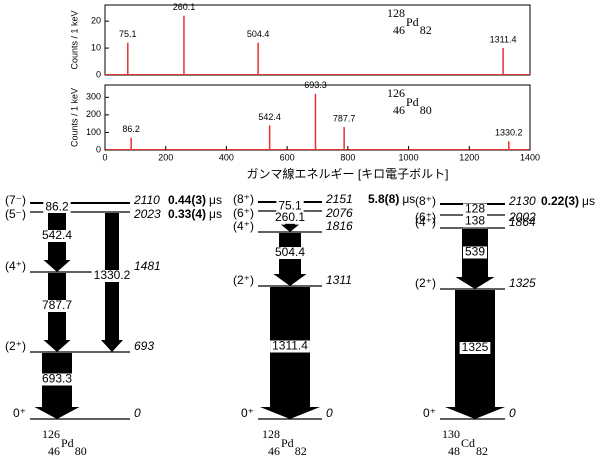 The width and height of the screenshot is (600, 465). I want to click on level-spin: (6⁺), so click(425, 217).